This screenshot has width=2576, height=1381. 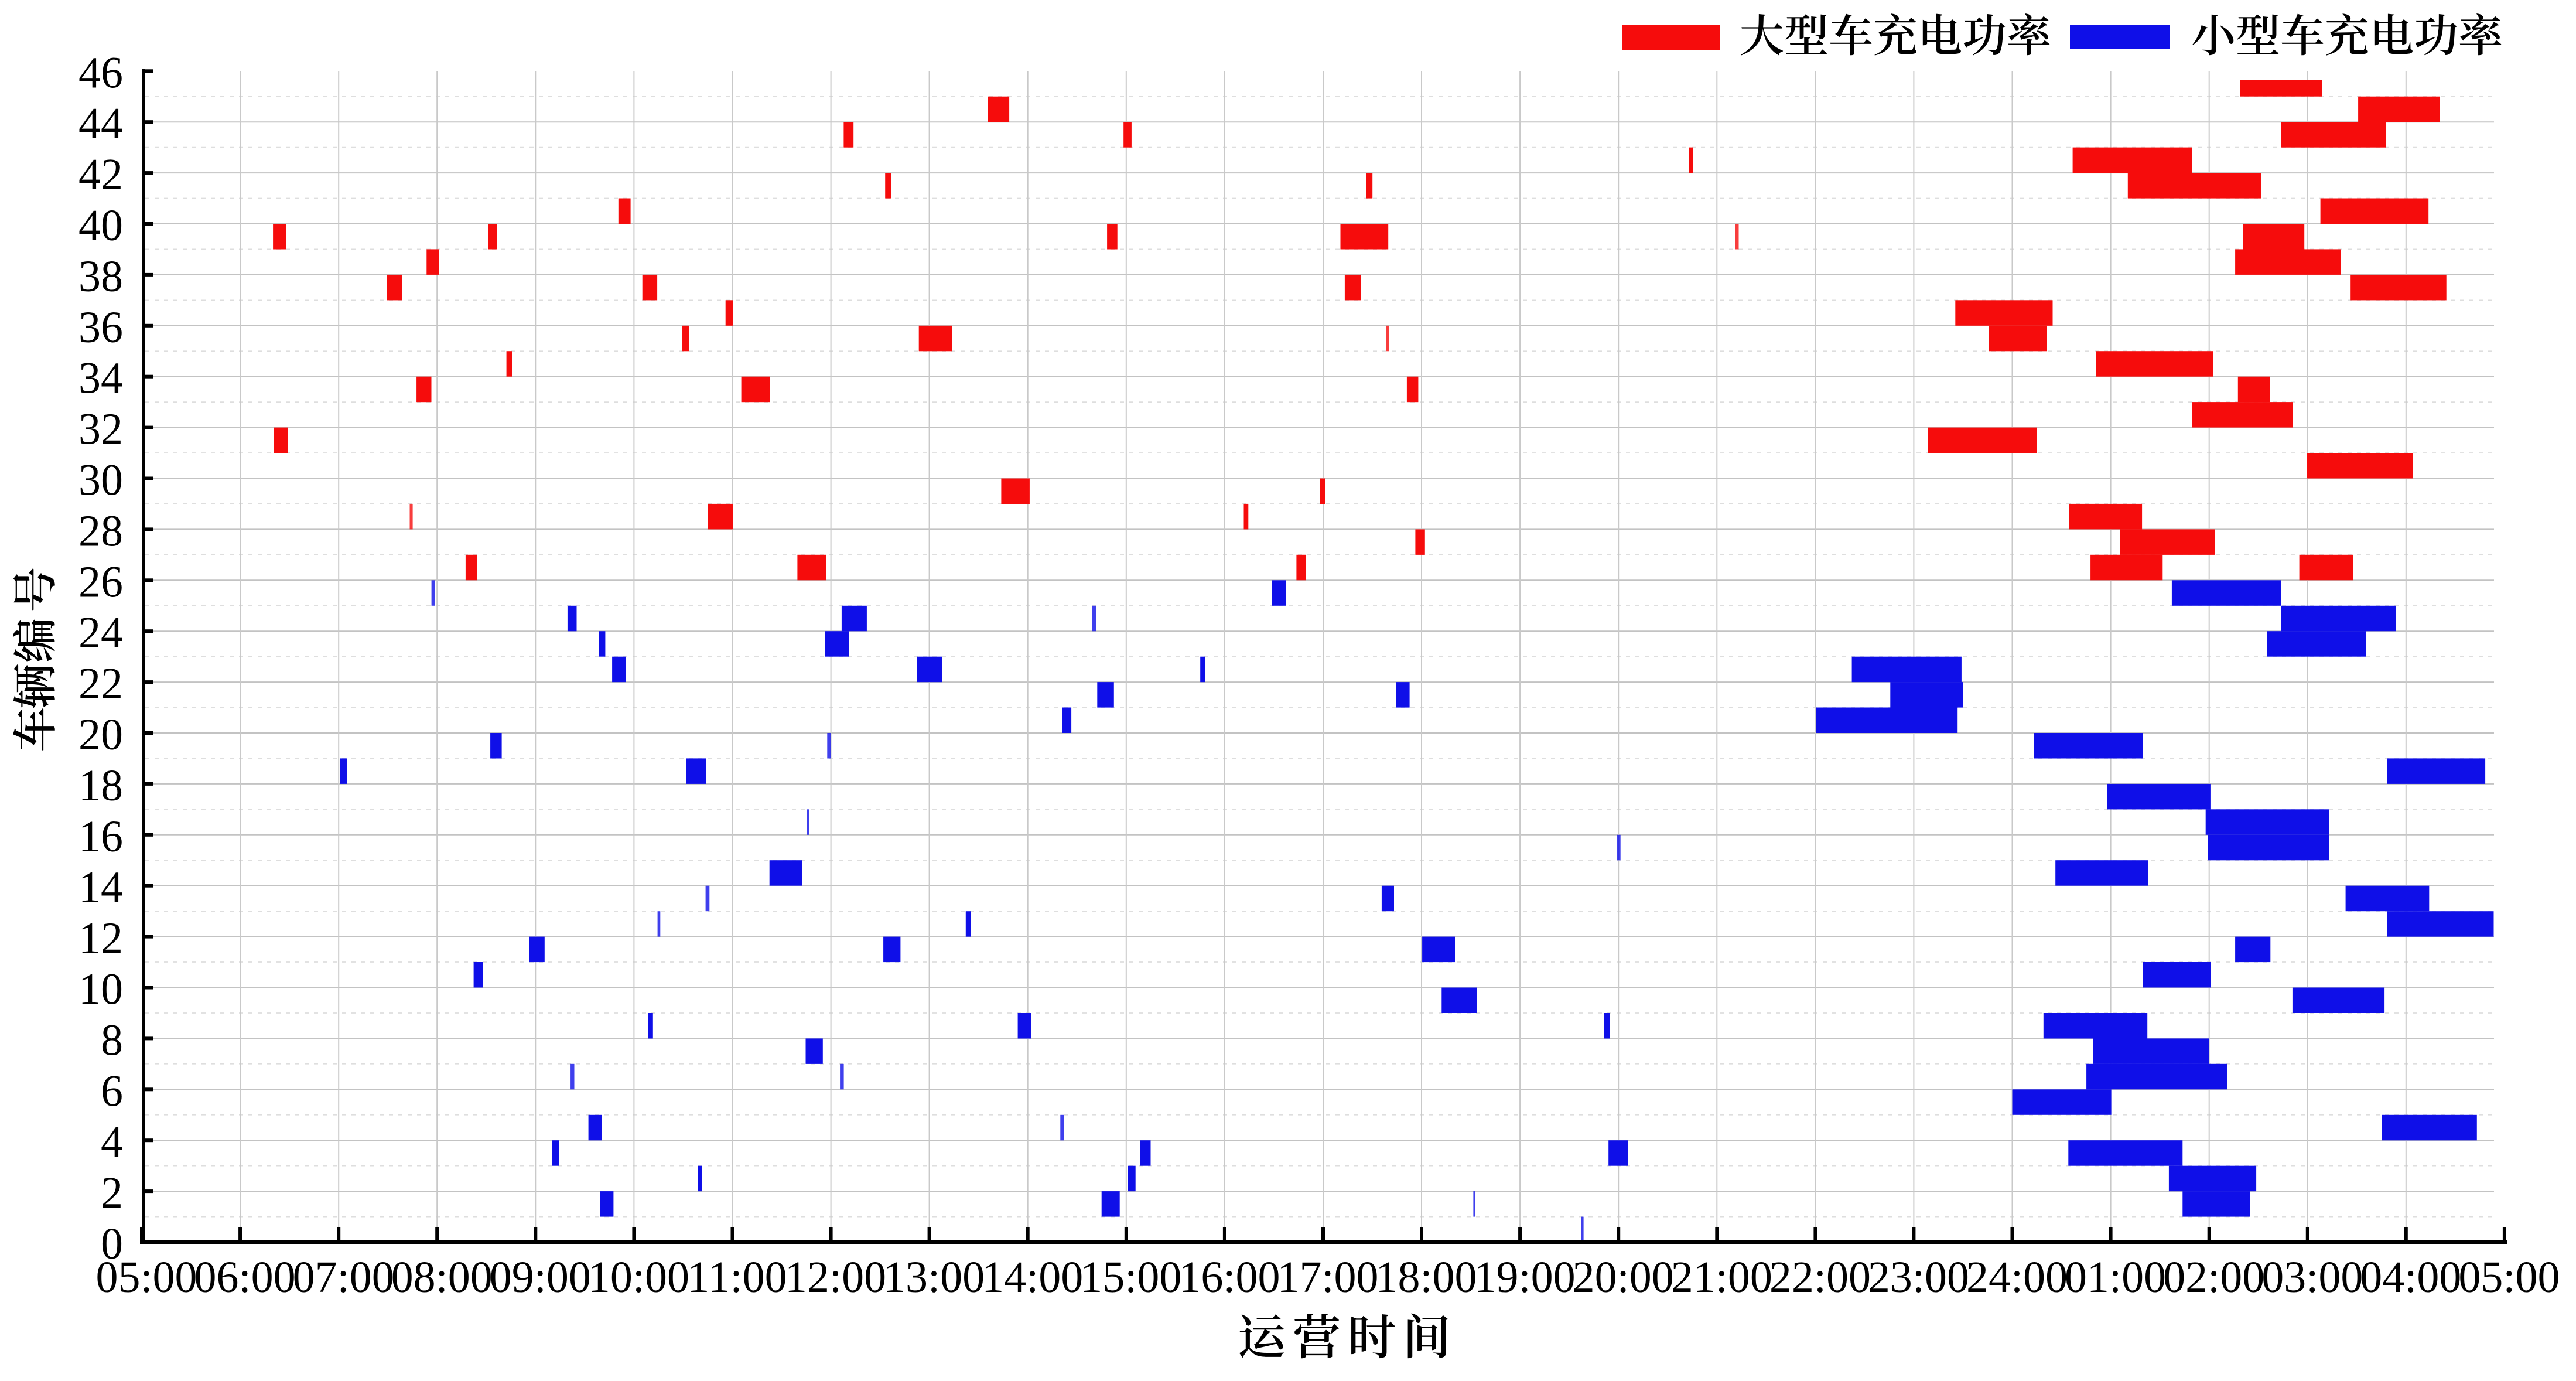 I want to click on svg-text: 18, so click(x=101, y=785).